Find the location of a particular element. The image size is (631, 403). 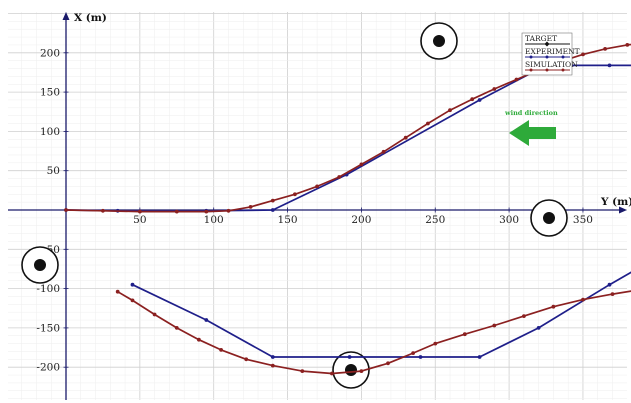

x-tick-label: 50 is located at coordinates (139, 220).